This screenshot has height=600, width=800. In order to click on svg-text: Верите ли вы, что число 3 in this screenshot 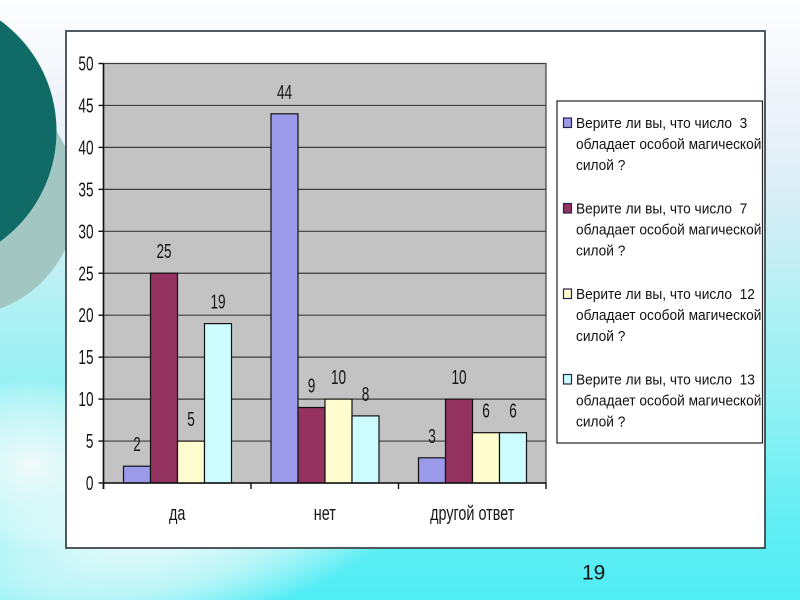, I will do `click(661, 123)`.